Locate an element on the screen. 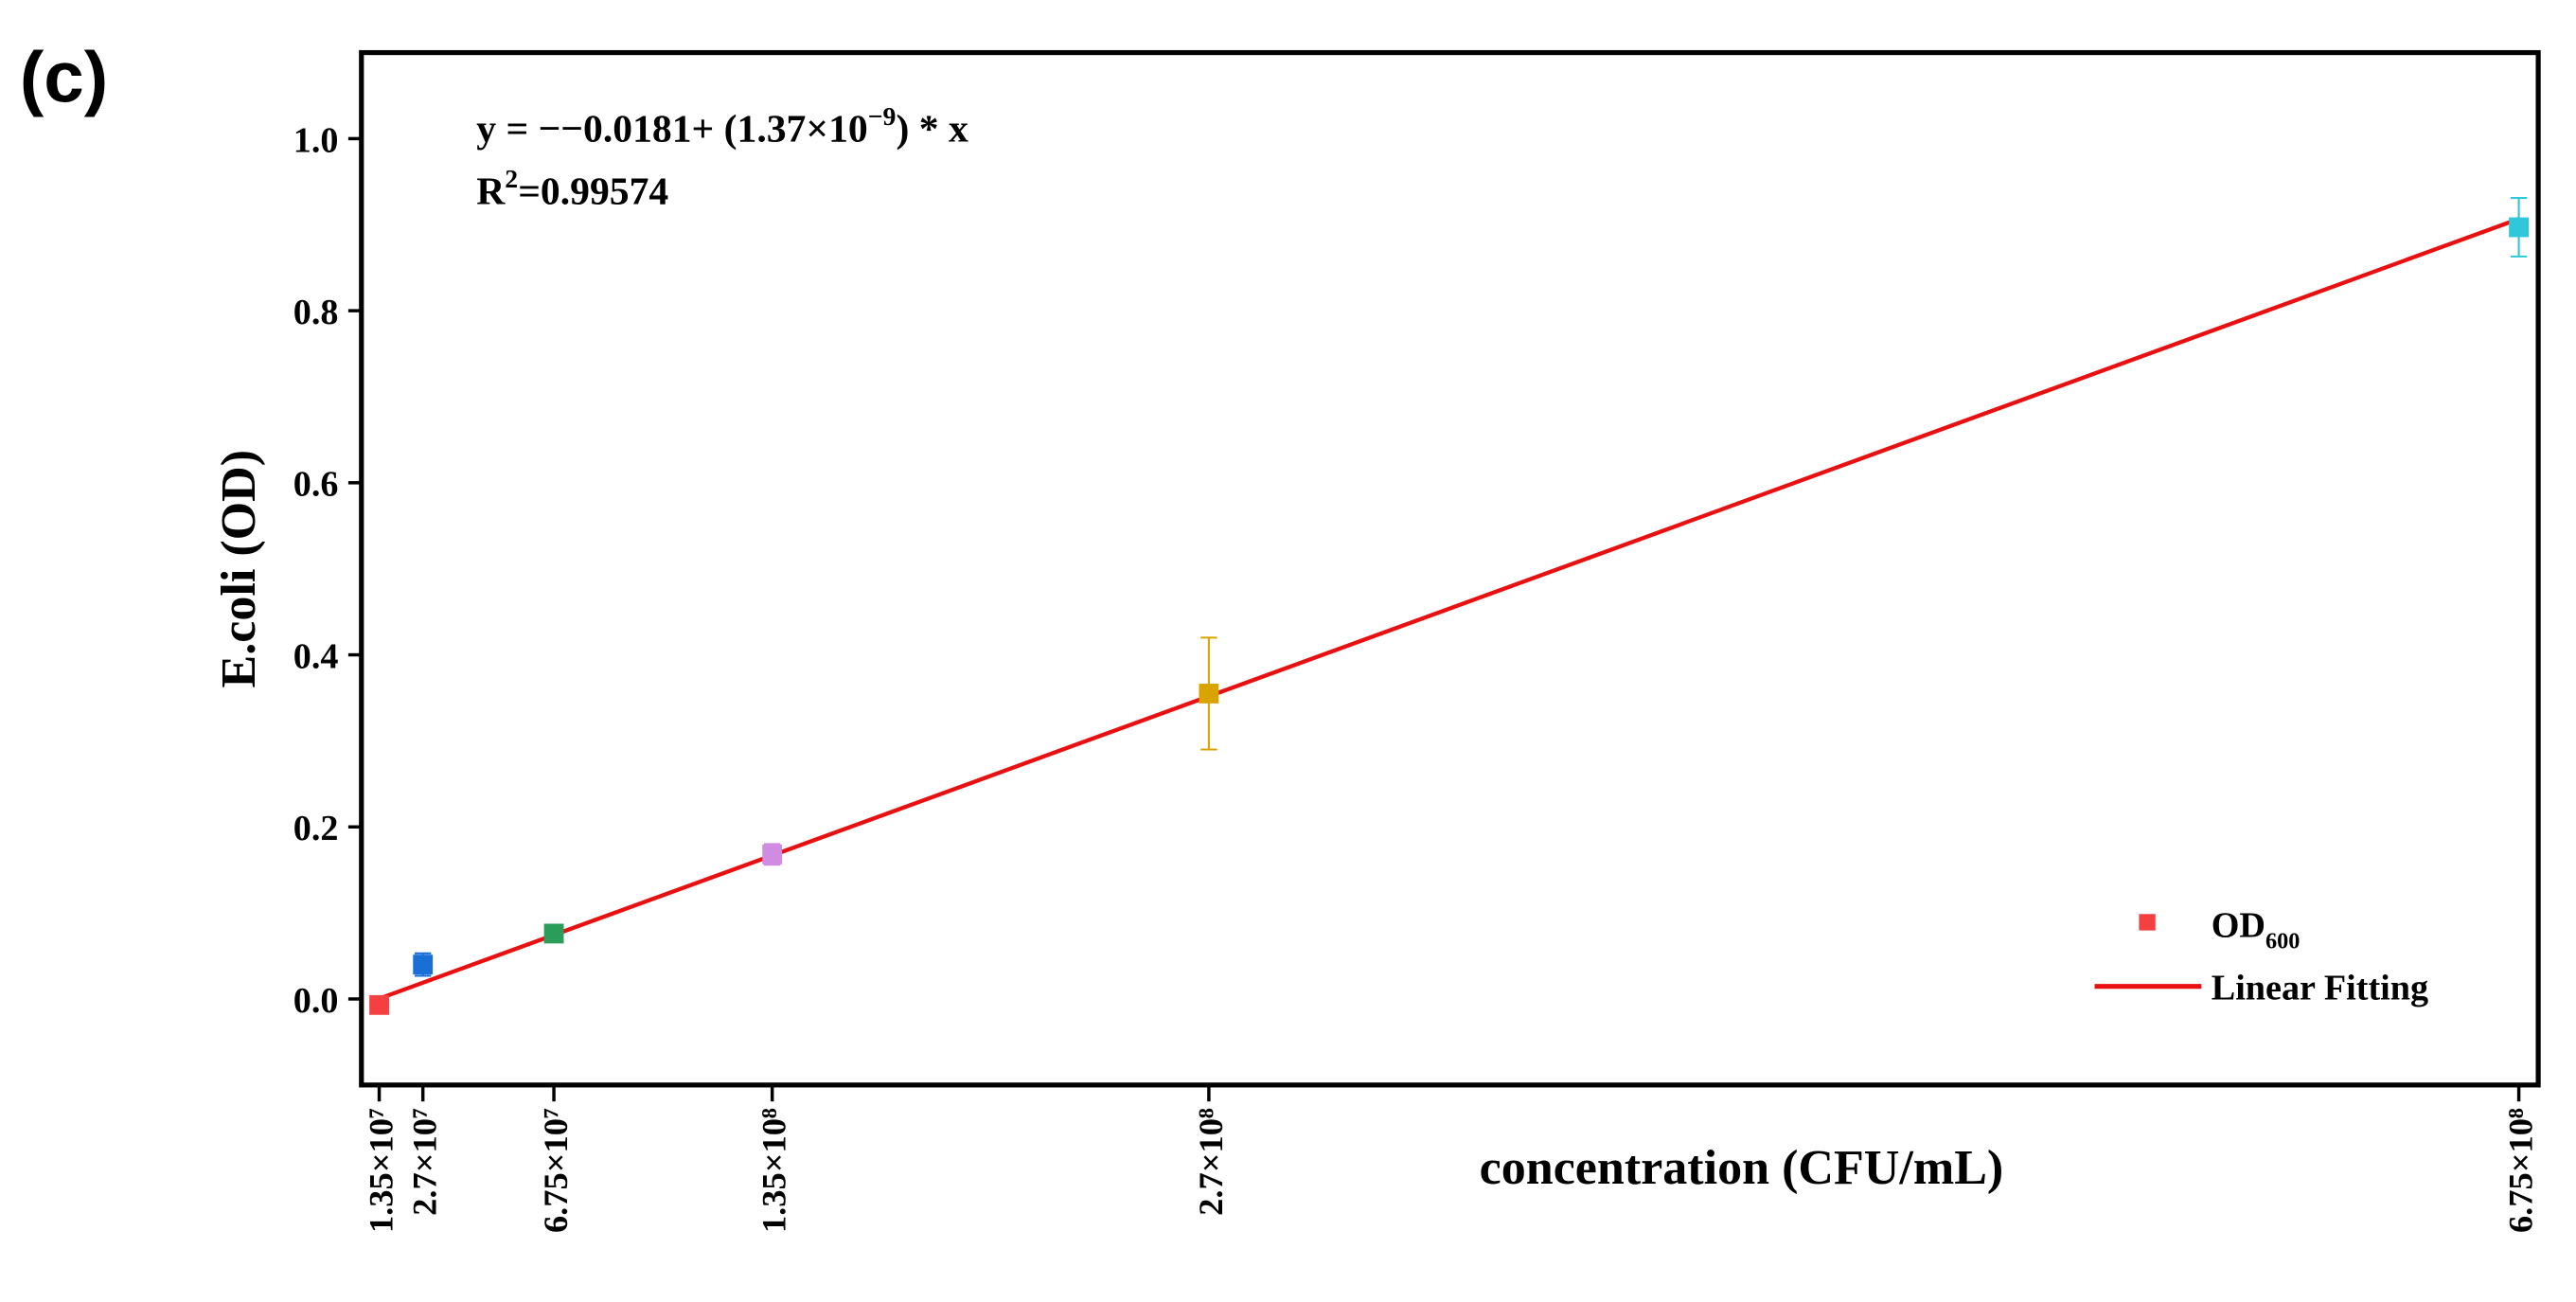 The image size is (2576, 1302). y-tick-label: 0.0 is located at coordinates (316, 1001).